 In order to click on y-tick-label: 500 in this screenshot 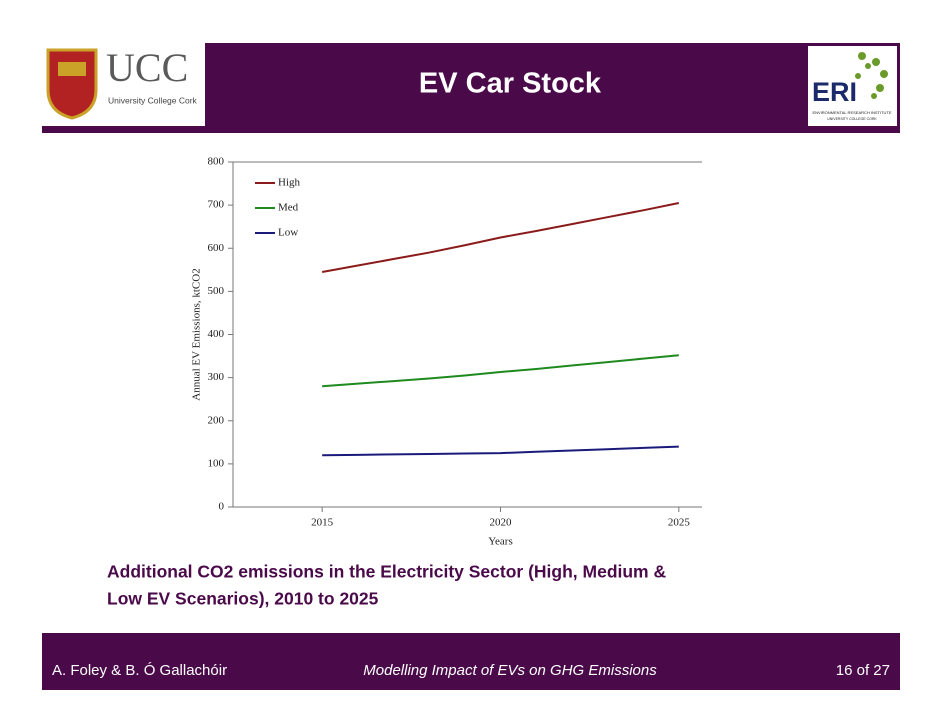, I will do `click(216, 291)`.